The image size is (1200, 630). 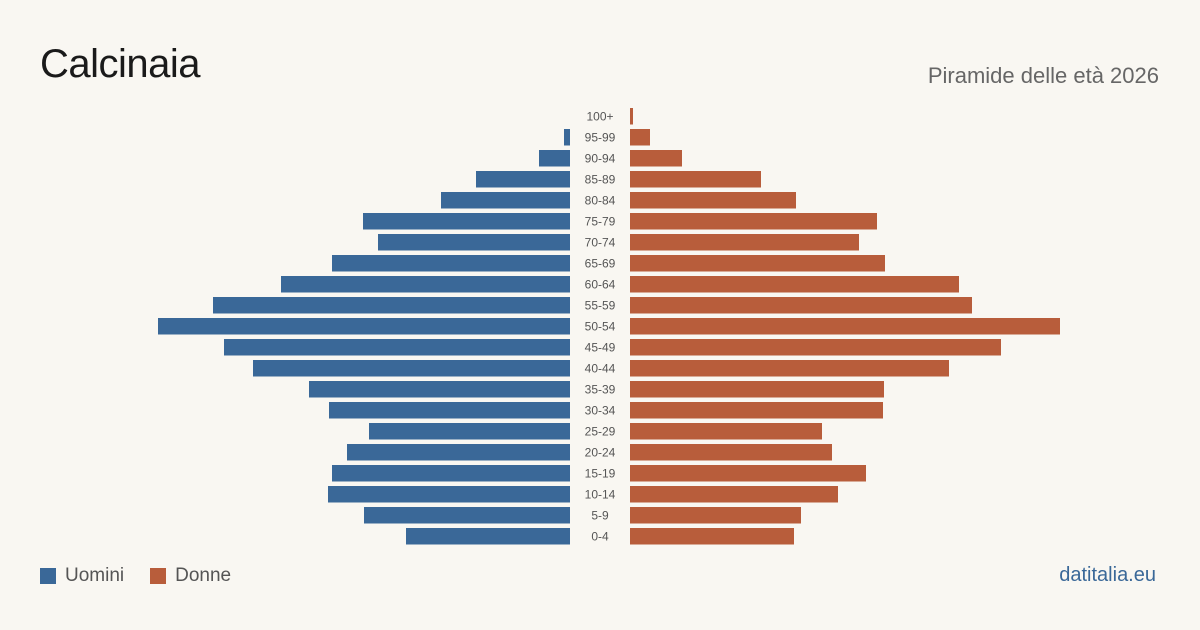 What do you see at coordinates (48, 576) in the screenshot?
I see `legend-swatch-men` at bounding box center [48, 576].